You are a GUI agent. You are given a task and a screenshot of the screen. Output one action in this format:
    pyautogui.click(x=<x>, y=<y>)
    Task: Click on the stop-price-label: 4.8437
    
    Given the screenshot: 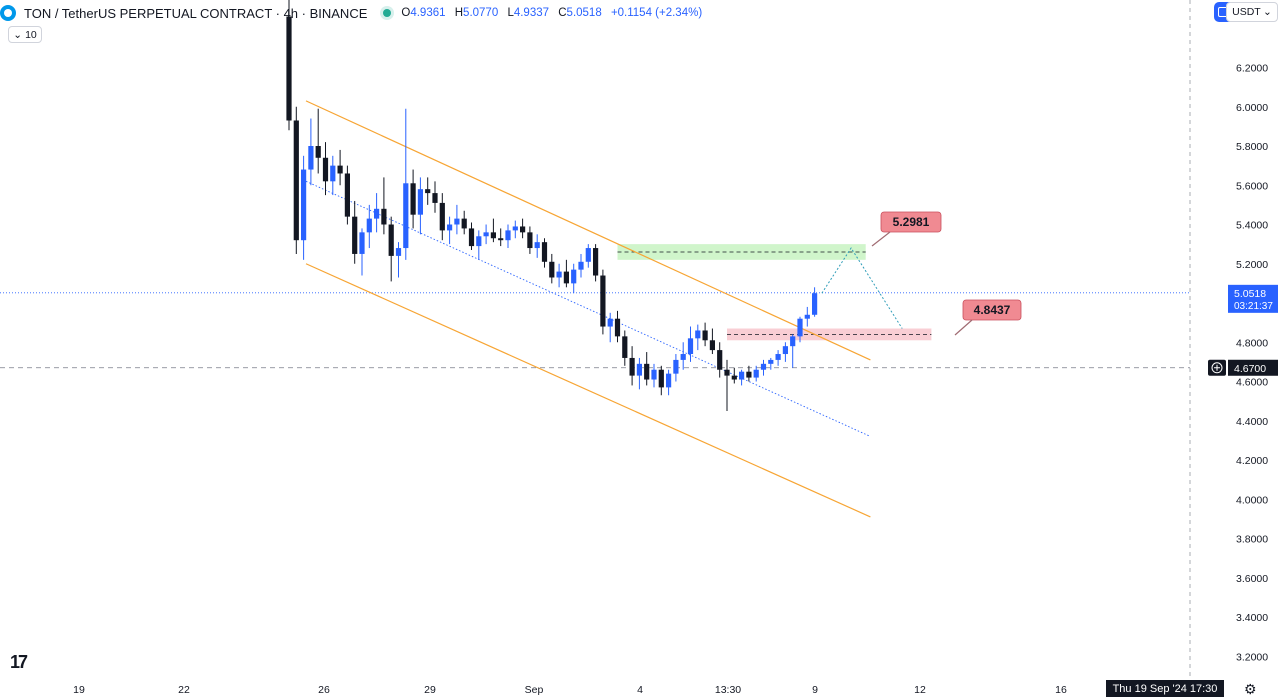 What is the action you would take?
    pyautogui.click(x=992, y=310)
    